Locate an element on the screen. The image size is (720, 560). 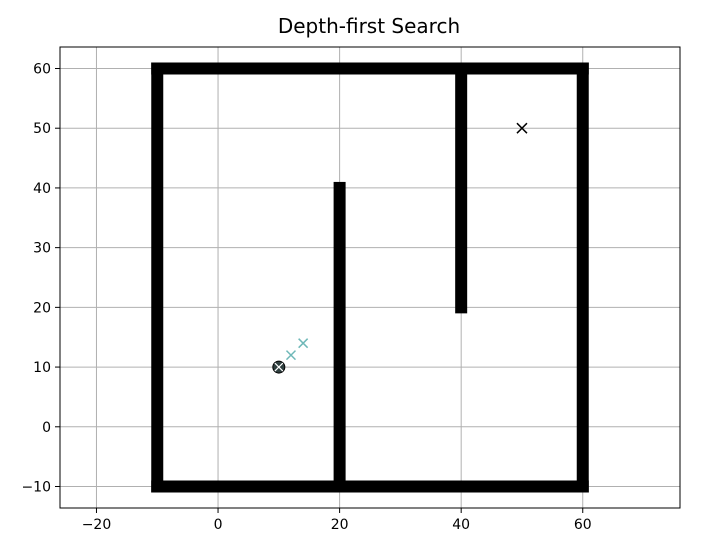
chart-title: Depth-first Search is located at coordinates (369, 26).